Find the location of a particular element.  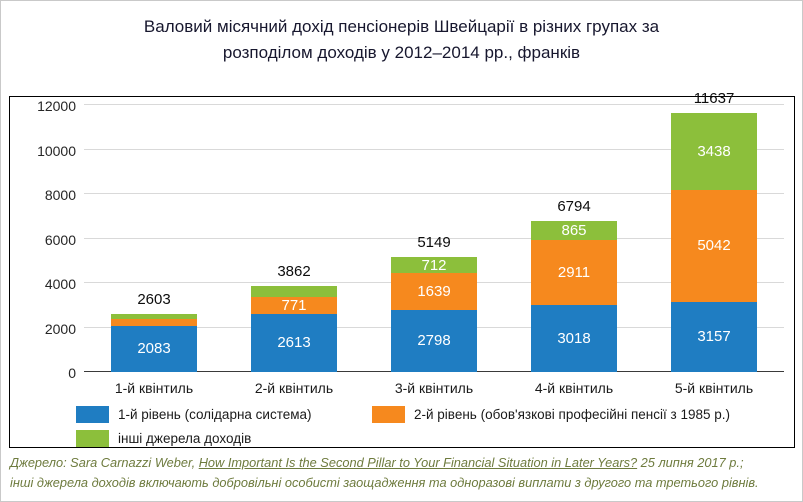

segment-value-label: 2911 is located at coordinates (574, 272).